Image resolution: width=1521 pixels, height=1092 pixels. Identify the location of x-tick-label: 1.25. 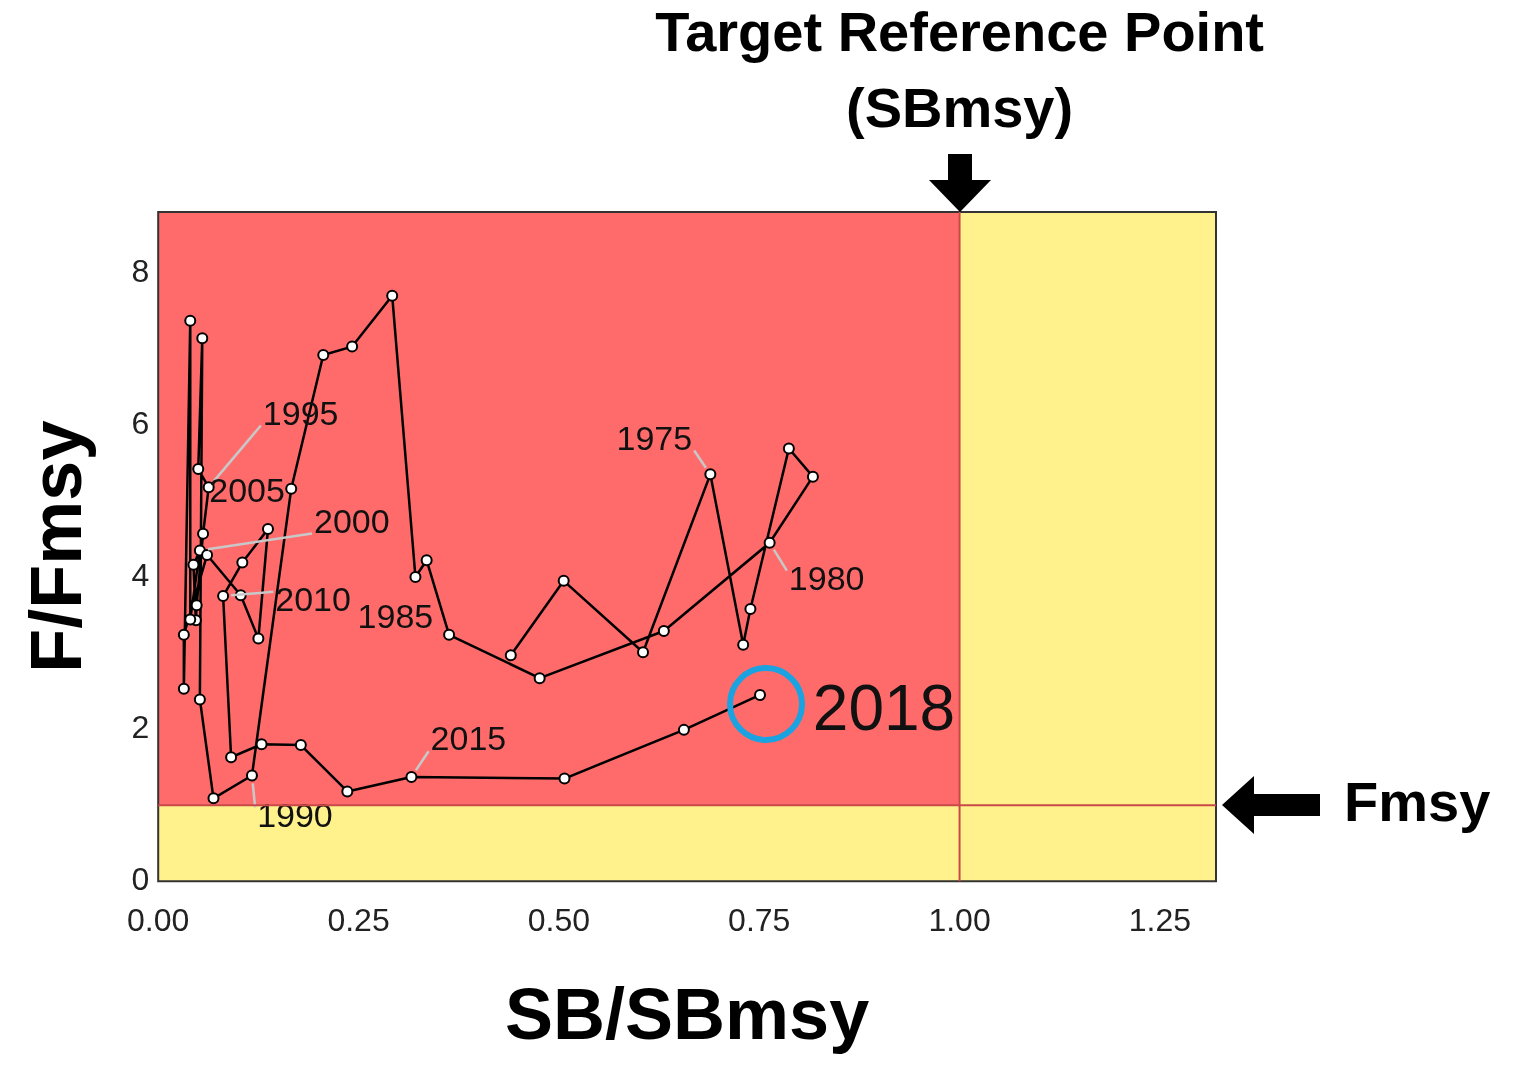
(1160, 920).